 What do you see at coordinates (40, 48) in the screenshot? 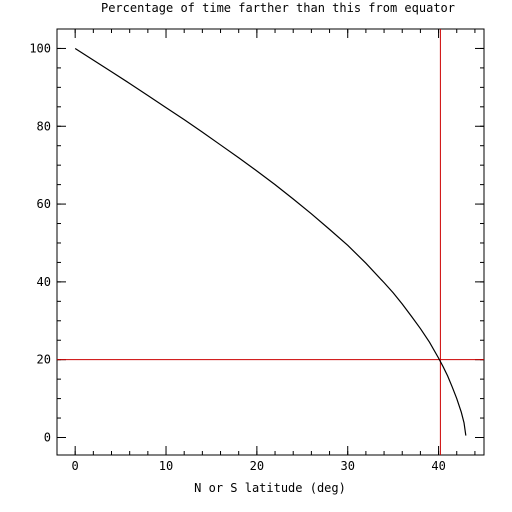
I see `y-tick-label: 100` at bounding box center [40, 48].